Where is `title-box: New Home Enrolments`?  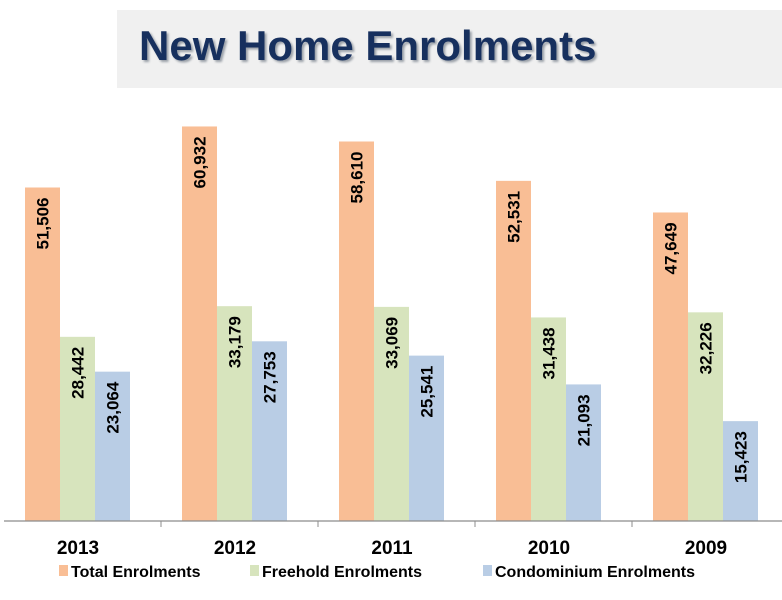
title-box: New Home Enrolments is located at coordinates (449, 49).